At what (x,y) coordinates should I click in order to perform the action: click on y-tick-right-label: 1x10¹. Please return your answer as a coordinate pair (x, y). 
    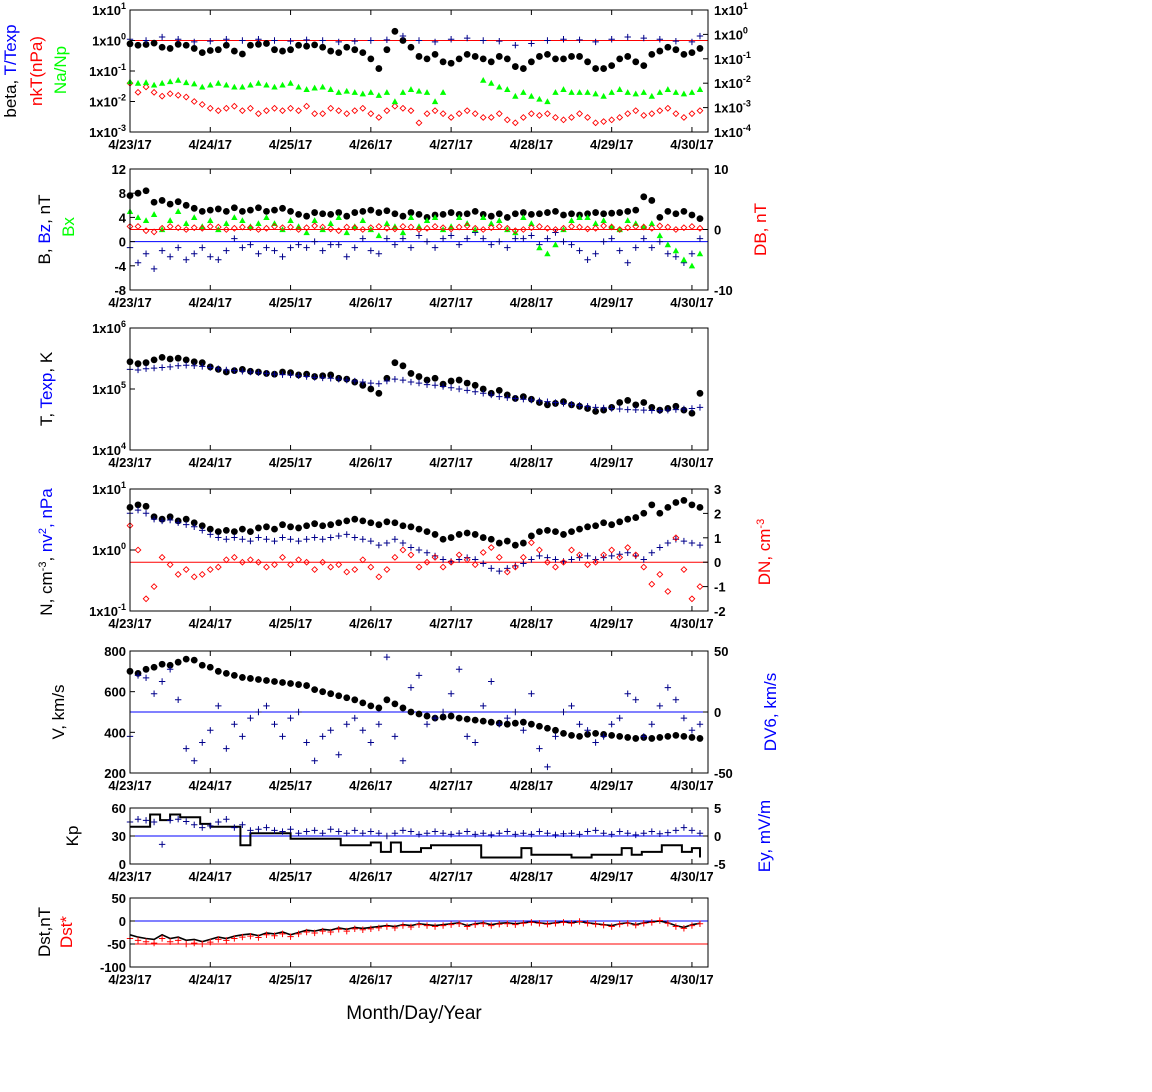
    Looking at the image, I should click on (731, 9).